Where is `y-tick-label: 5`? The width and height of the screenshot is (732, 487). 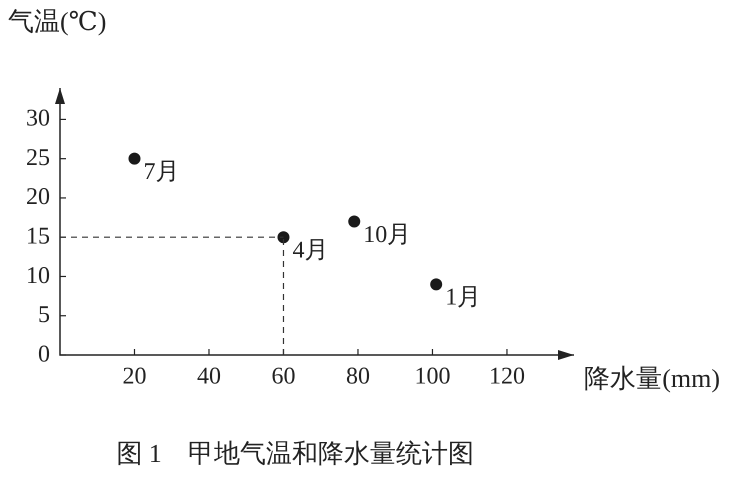 y-tick-label: 5 is located at coordinates (44, 315).